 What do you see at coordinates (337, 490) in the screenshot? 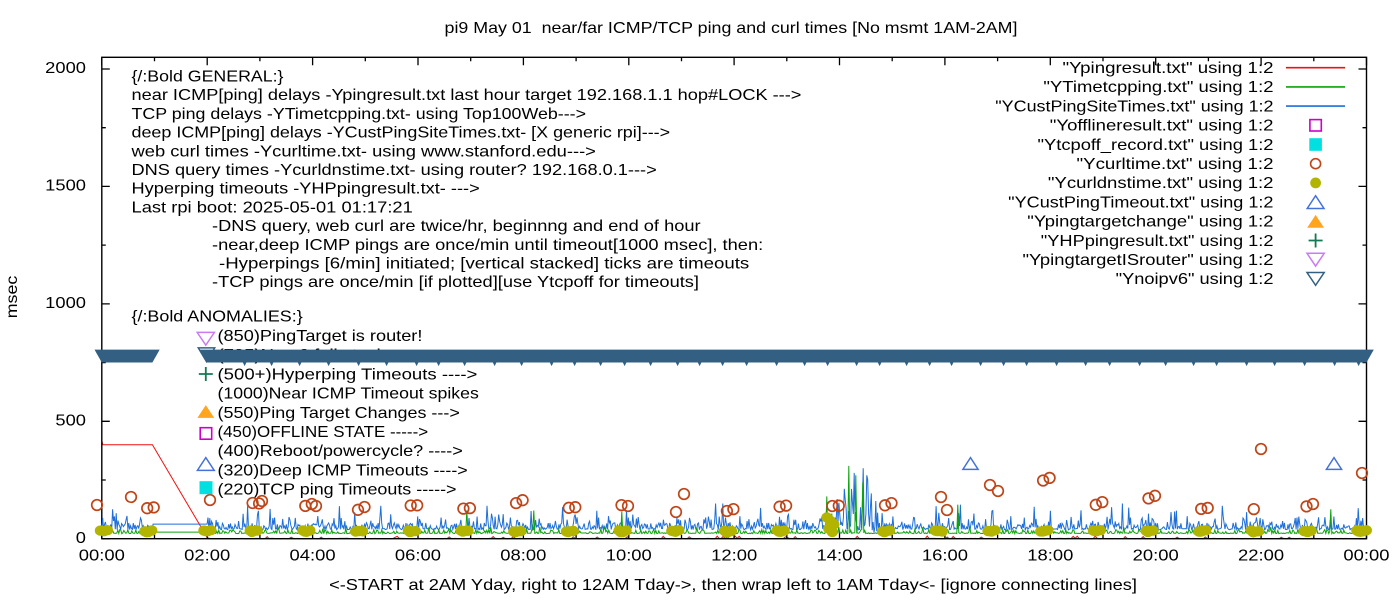
I see `svg-text: (220)TCP ping Timeouts ----->` at bounding box center [337, 490].